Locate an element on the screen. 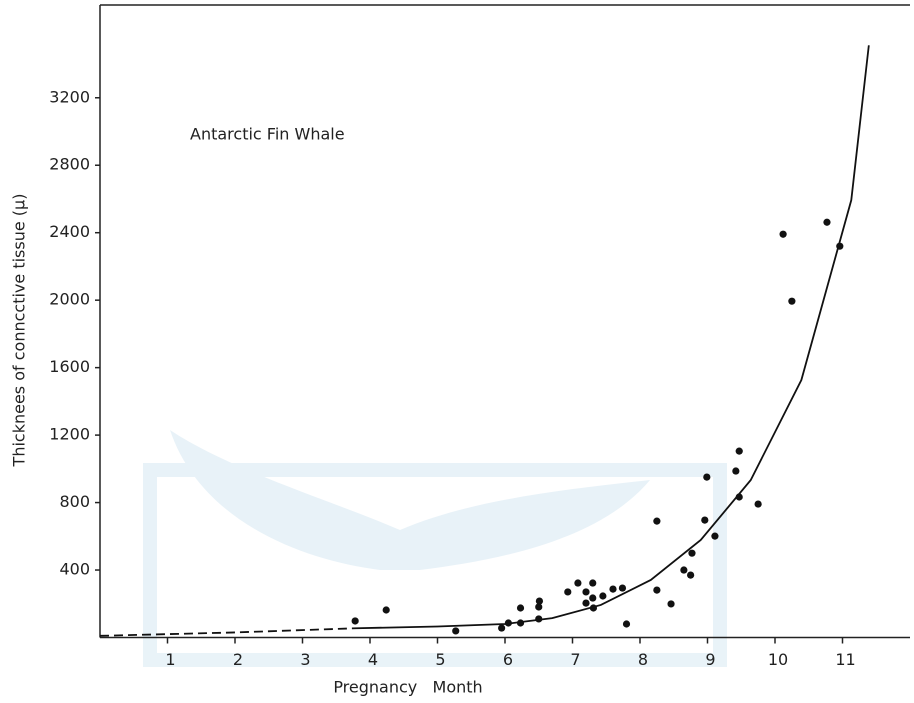  x-tick-label: 10 is located at coordinates (778, 659).